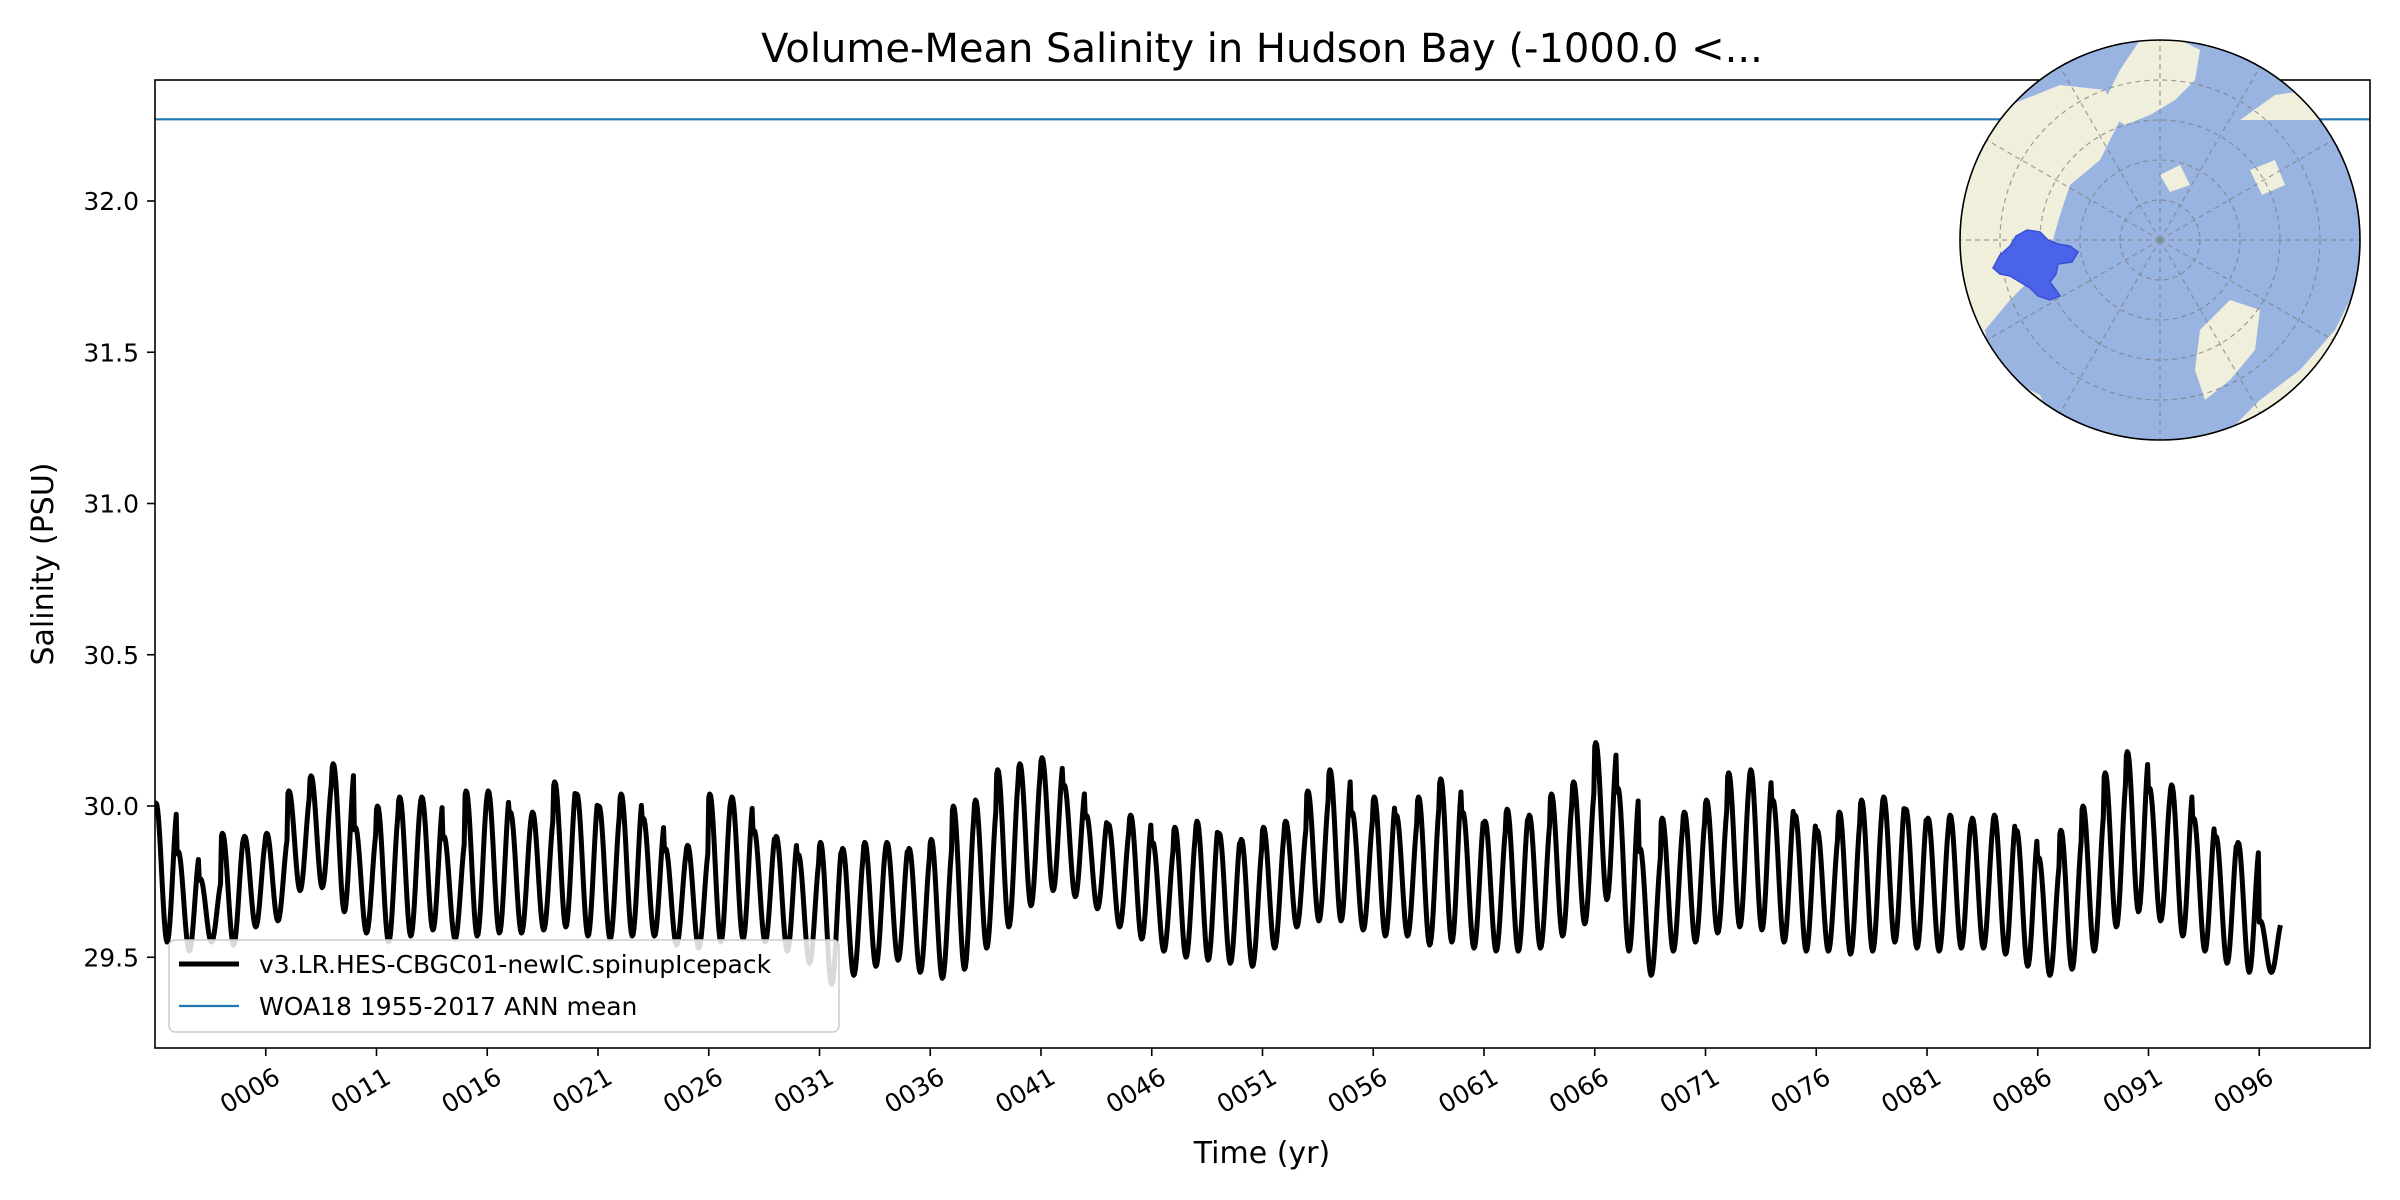 This screenshot has height=1200, width=2400. What do you see at coordinates (2222, 177) in the screenshot?
I see `inset-land-islands` at bounding box center [2222, 177].